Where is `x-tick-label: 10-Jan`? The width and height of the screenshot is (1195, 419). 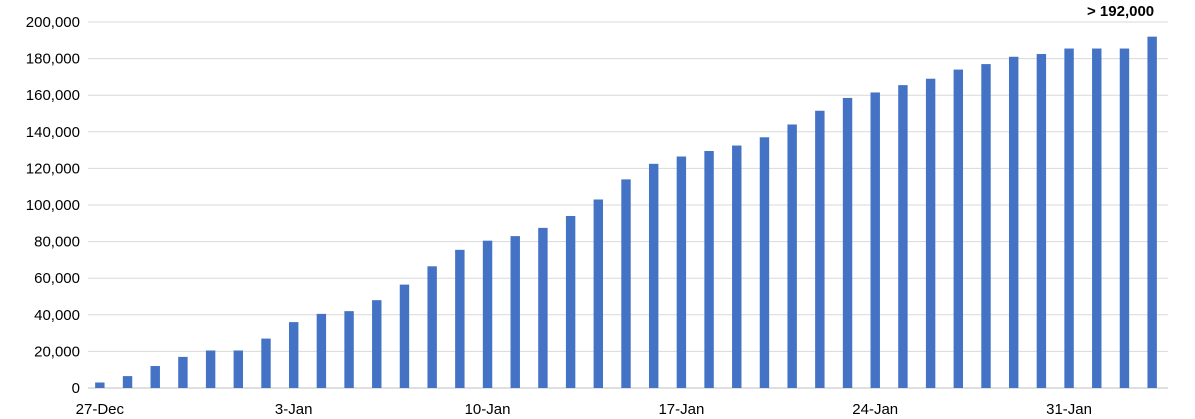 x-tick-label: 10-Jan is located at coordinates (488, 409).